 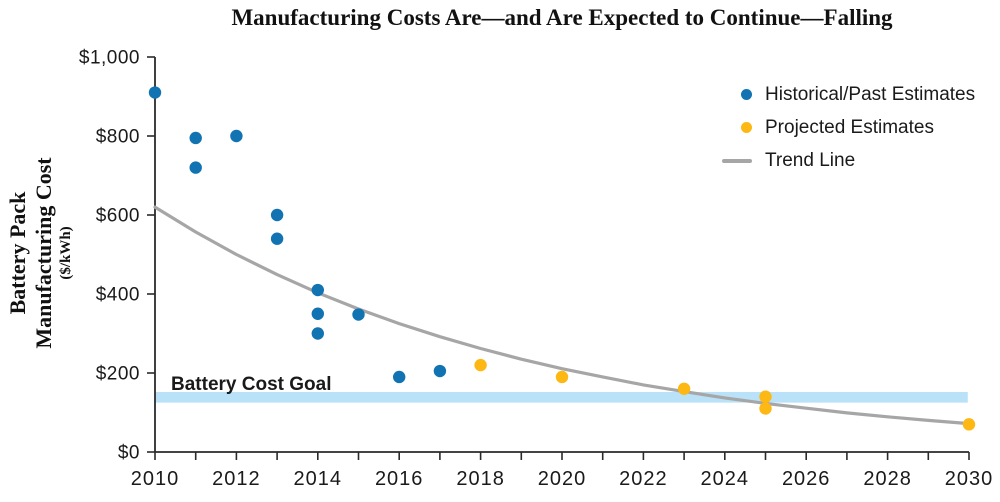 What do you see at coordinates (737, 160) in the screenshot?
I see `trend-line-icon` at bounding box center [737, 160].